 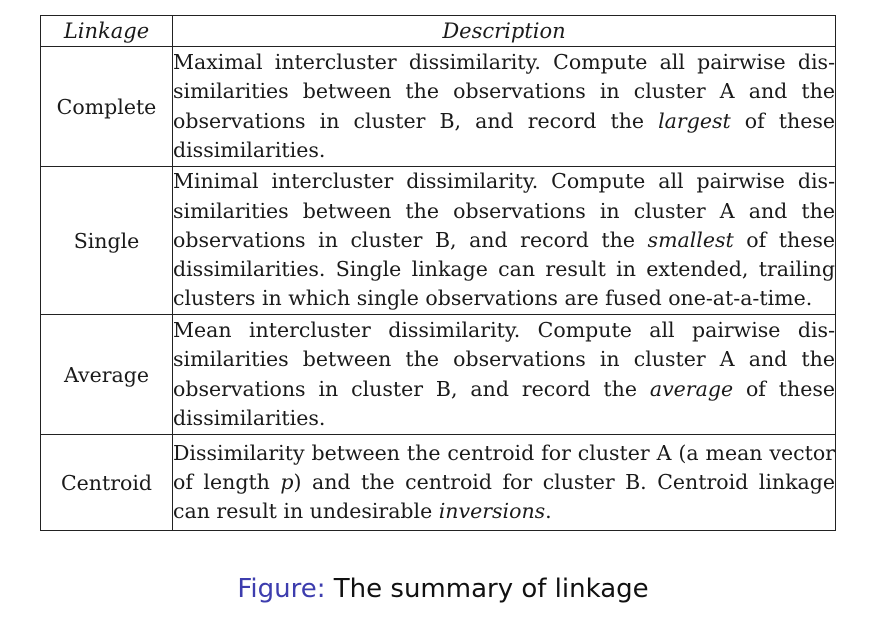 What do you see at coordinates (492, 511) in the screenshot?
I see `emphasis-text: inversions` at bounding box center [492, 511].